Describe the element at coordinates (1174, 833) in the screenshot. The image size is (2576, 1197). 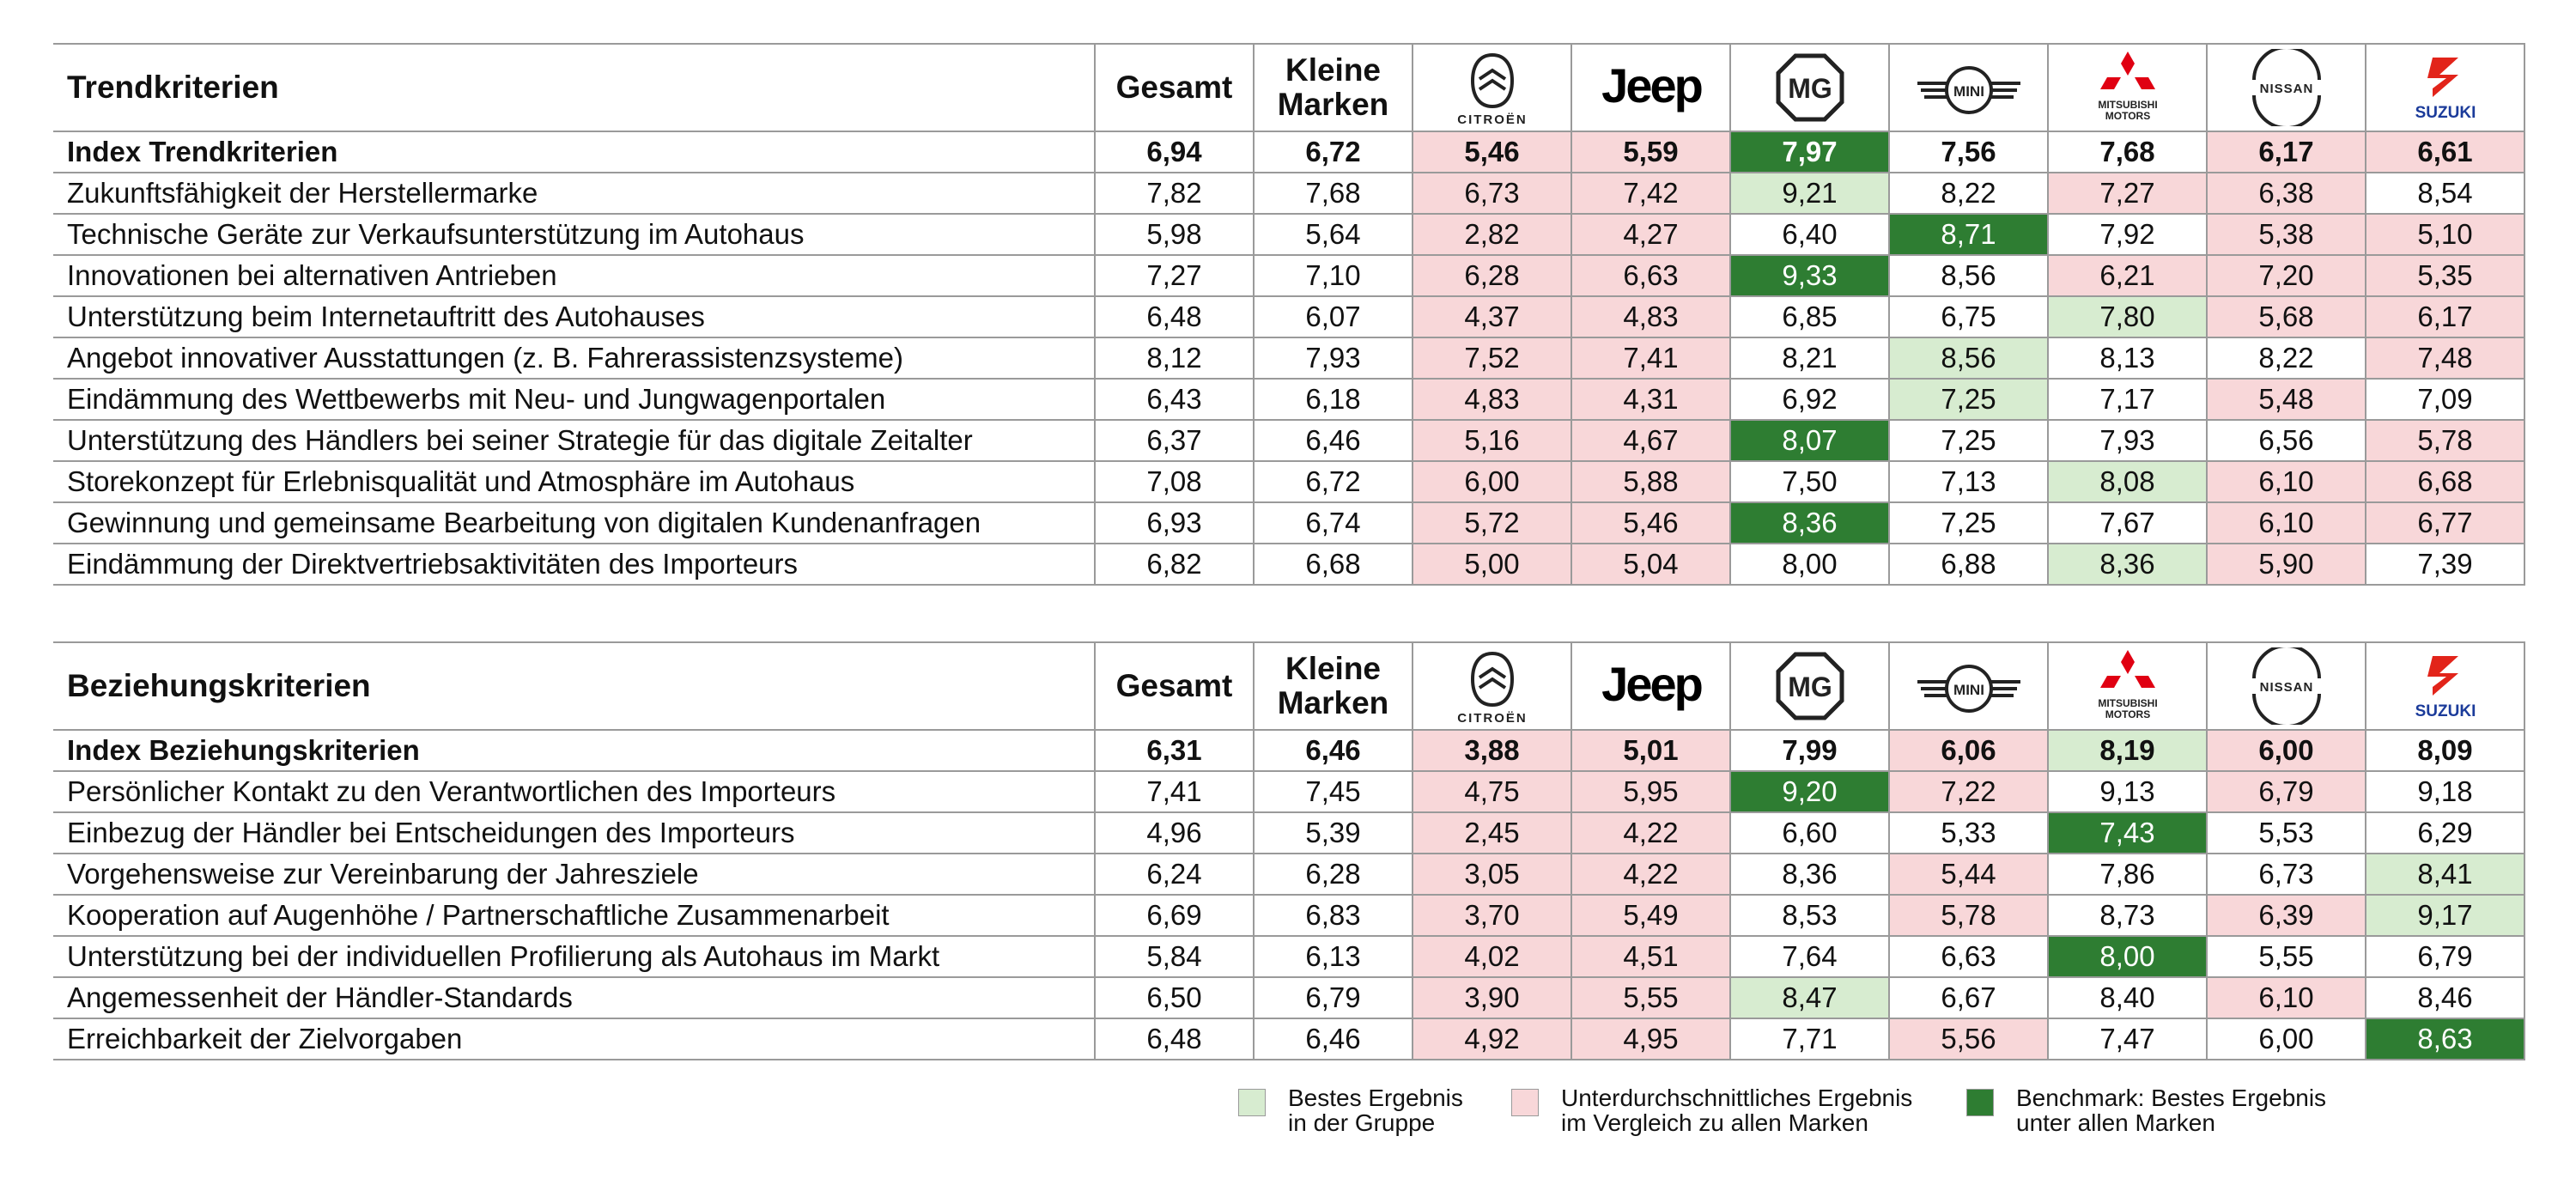
I see `cell-value: 4,96` at that location.